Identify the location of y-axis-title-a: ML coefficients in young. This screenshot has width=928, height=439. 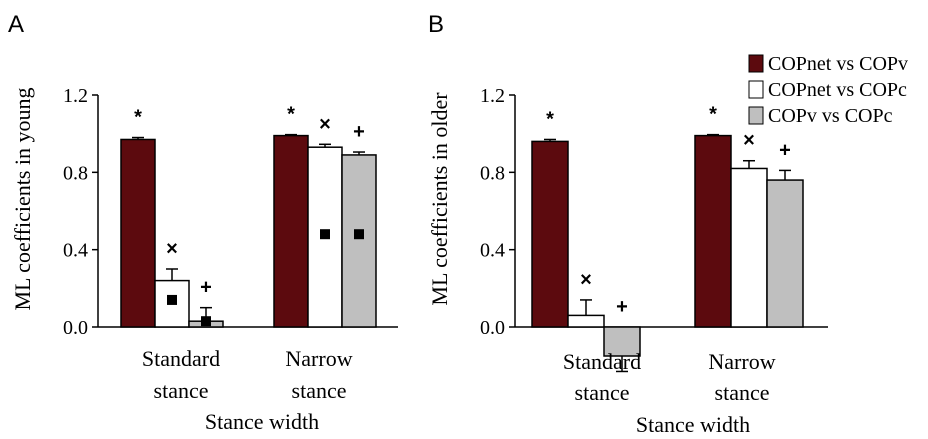
(22, 198).